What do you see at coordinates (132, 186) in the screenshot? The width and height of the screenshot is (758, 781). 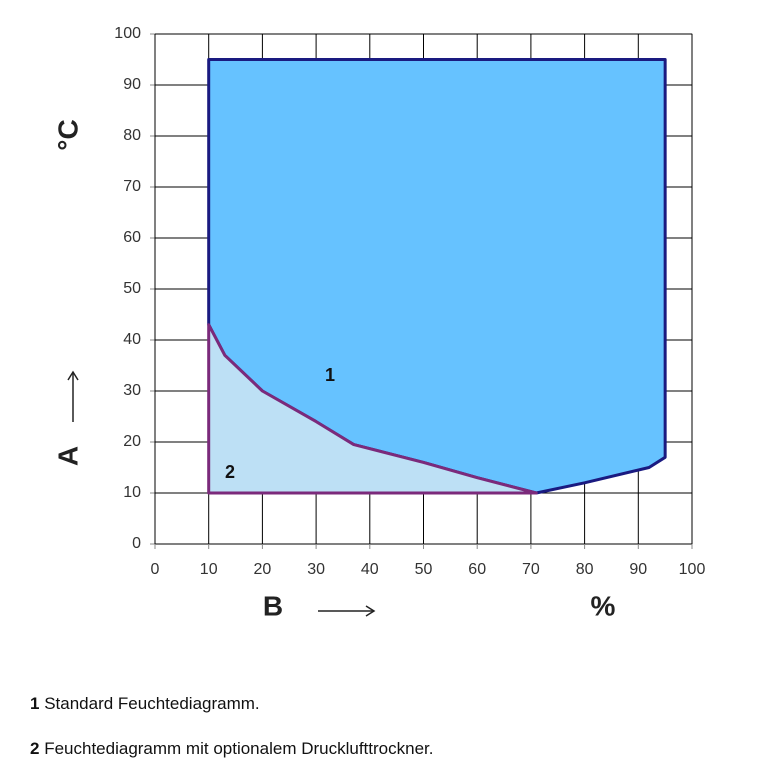 I see `y-tick-label: 70` at bounding box center [132, 186].